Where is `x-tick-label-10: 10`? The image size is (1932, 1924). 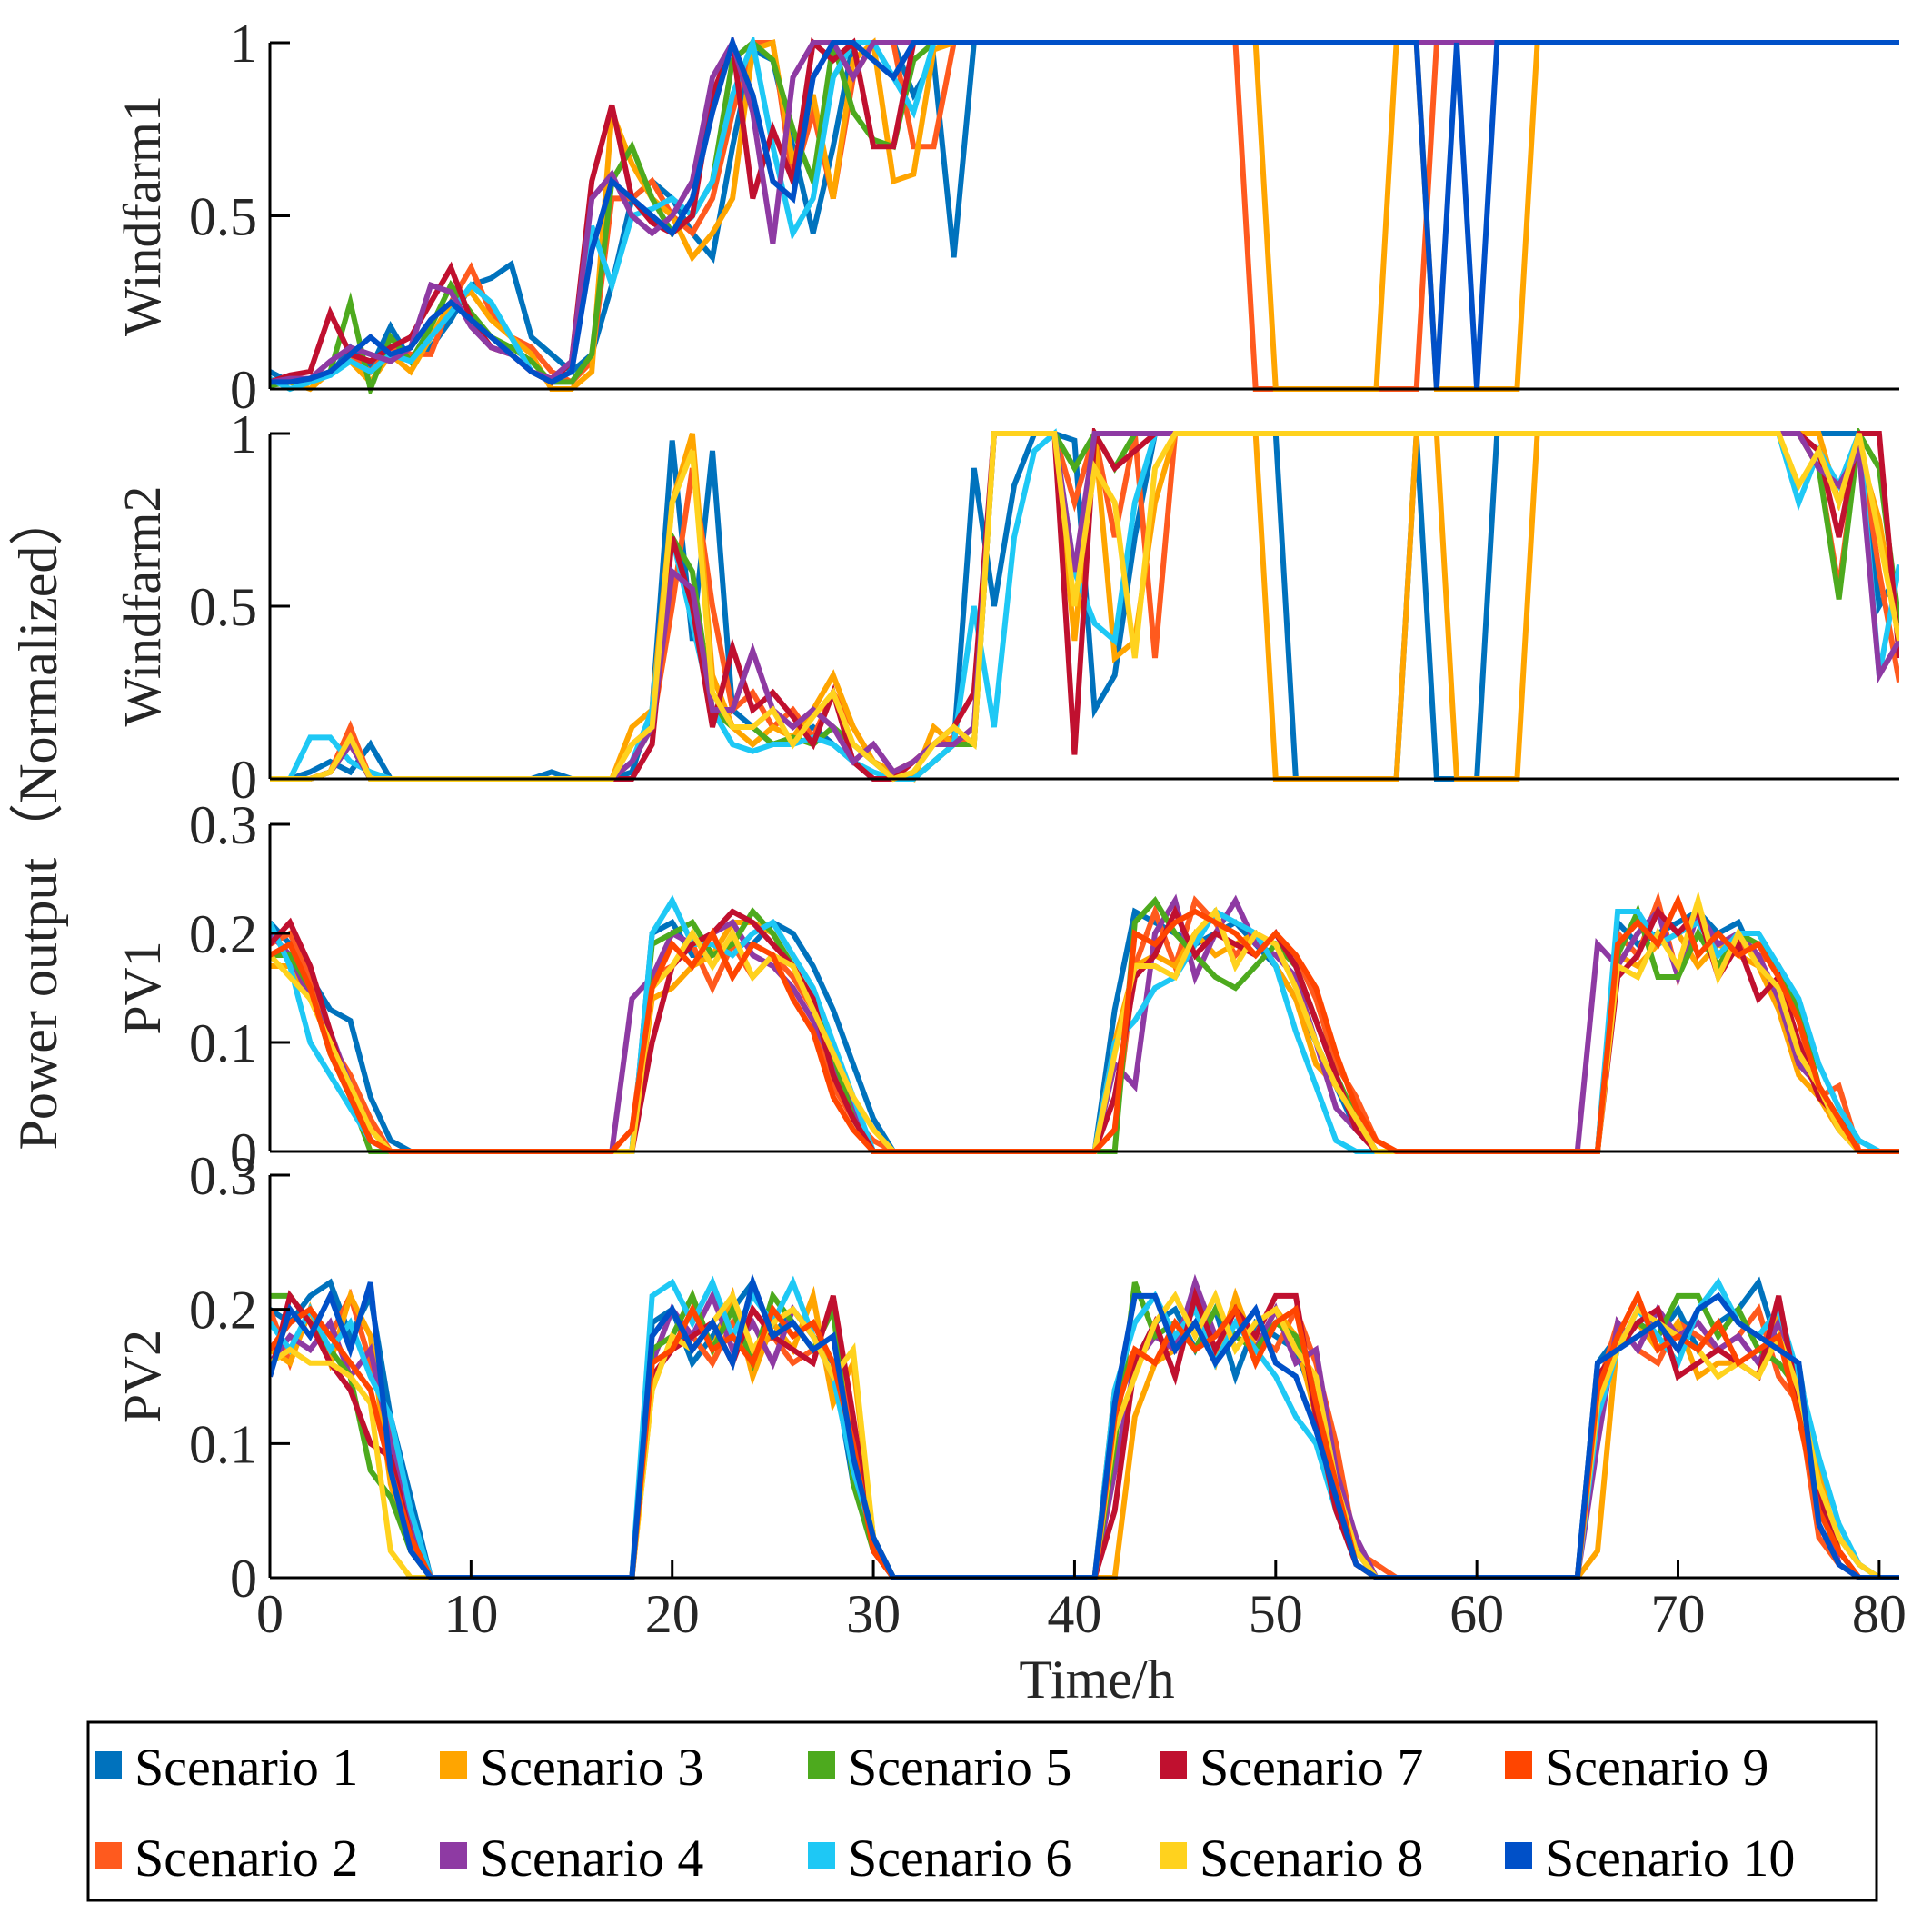
x-tick-label-10: 10 is located at coordinates (470, 1614).